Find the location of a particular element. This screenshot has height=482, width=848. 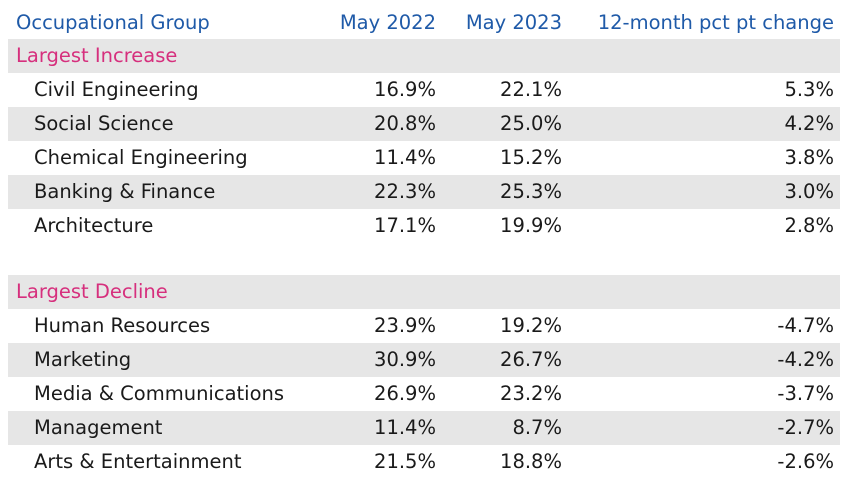

change-value: 3.0% is located at coordinates (809, 191).